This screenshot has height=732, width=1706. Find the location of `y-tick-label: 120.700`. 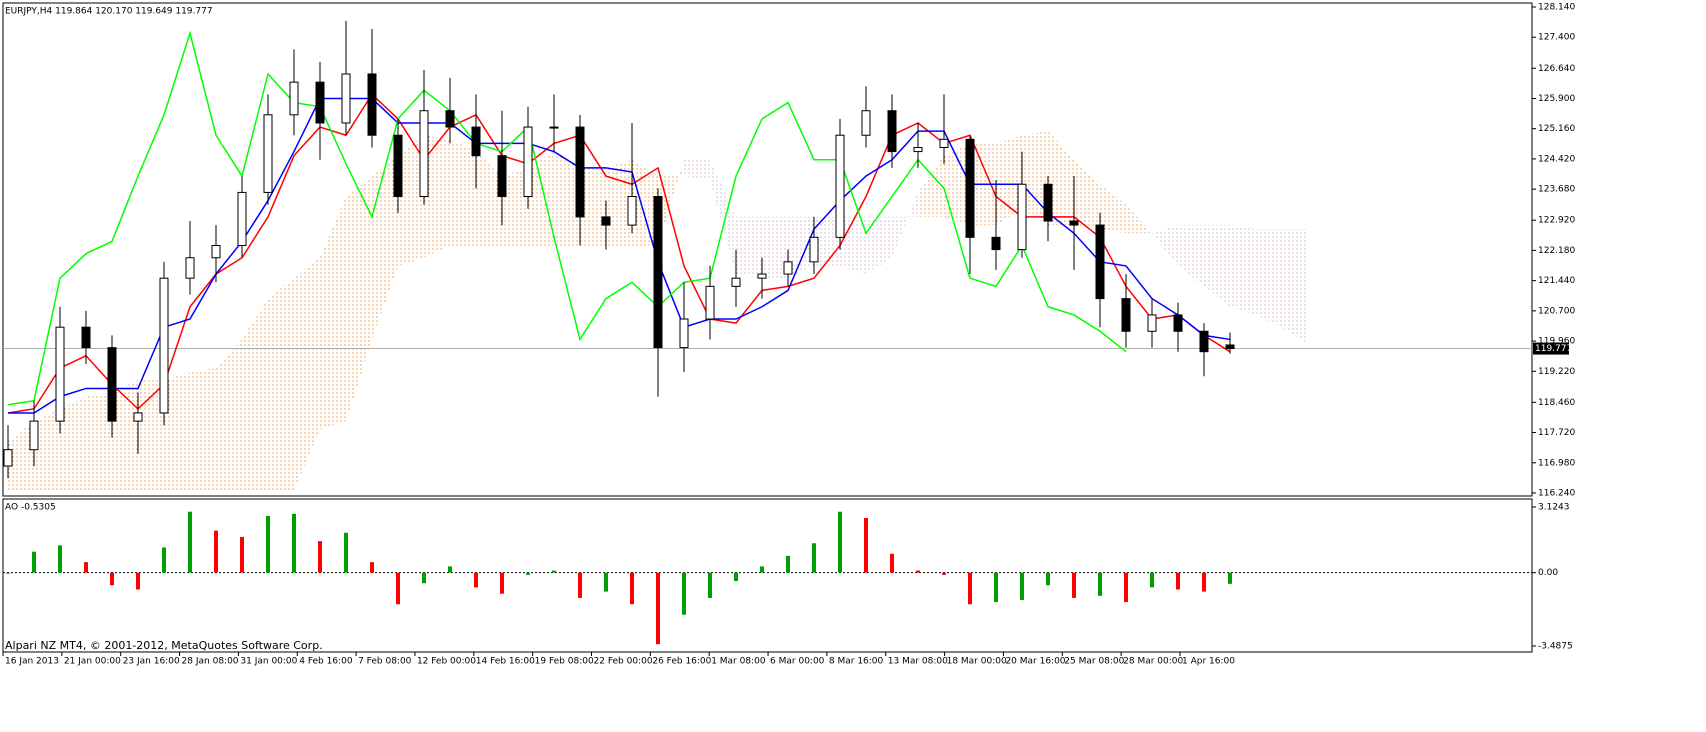

y-tick-label: 120.700 is located at coordinates (1556, 311).